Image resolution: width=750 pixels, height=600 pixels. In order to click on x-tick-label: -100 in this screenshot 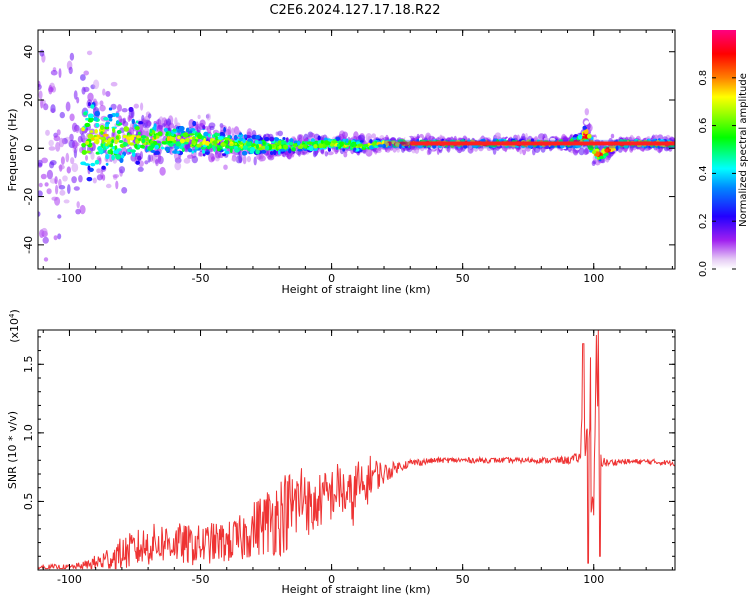, I will do `click(69, 579)`.